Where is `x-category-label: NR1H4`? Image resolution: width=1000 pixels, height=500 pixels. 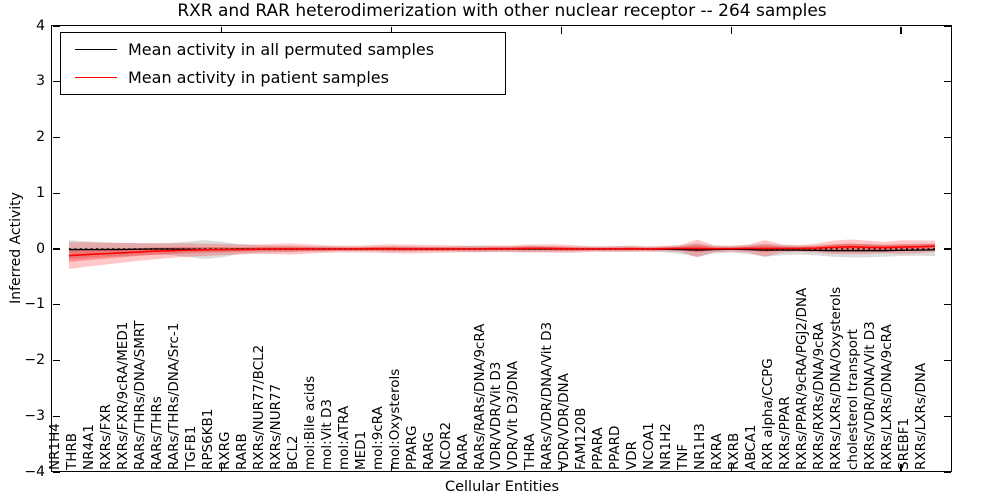
x-category-label: NR1H4 is located at coordinates (54, 446).